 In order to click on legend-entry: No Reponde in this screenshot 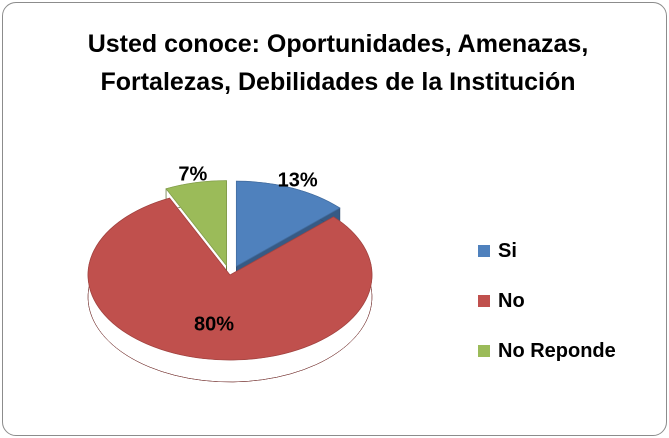, I will do `click(547, 351)`.